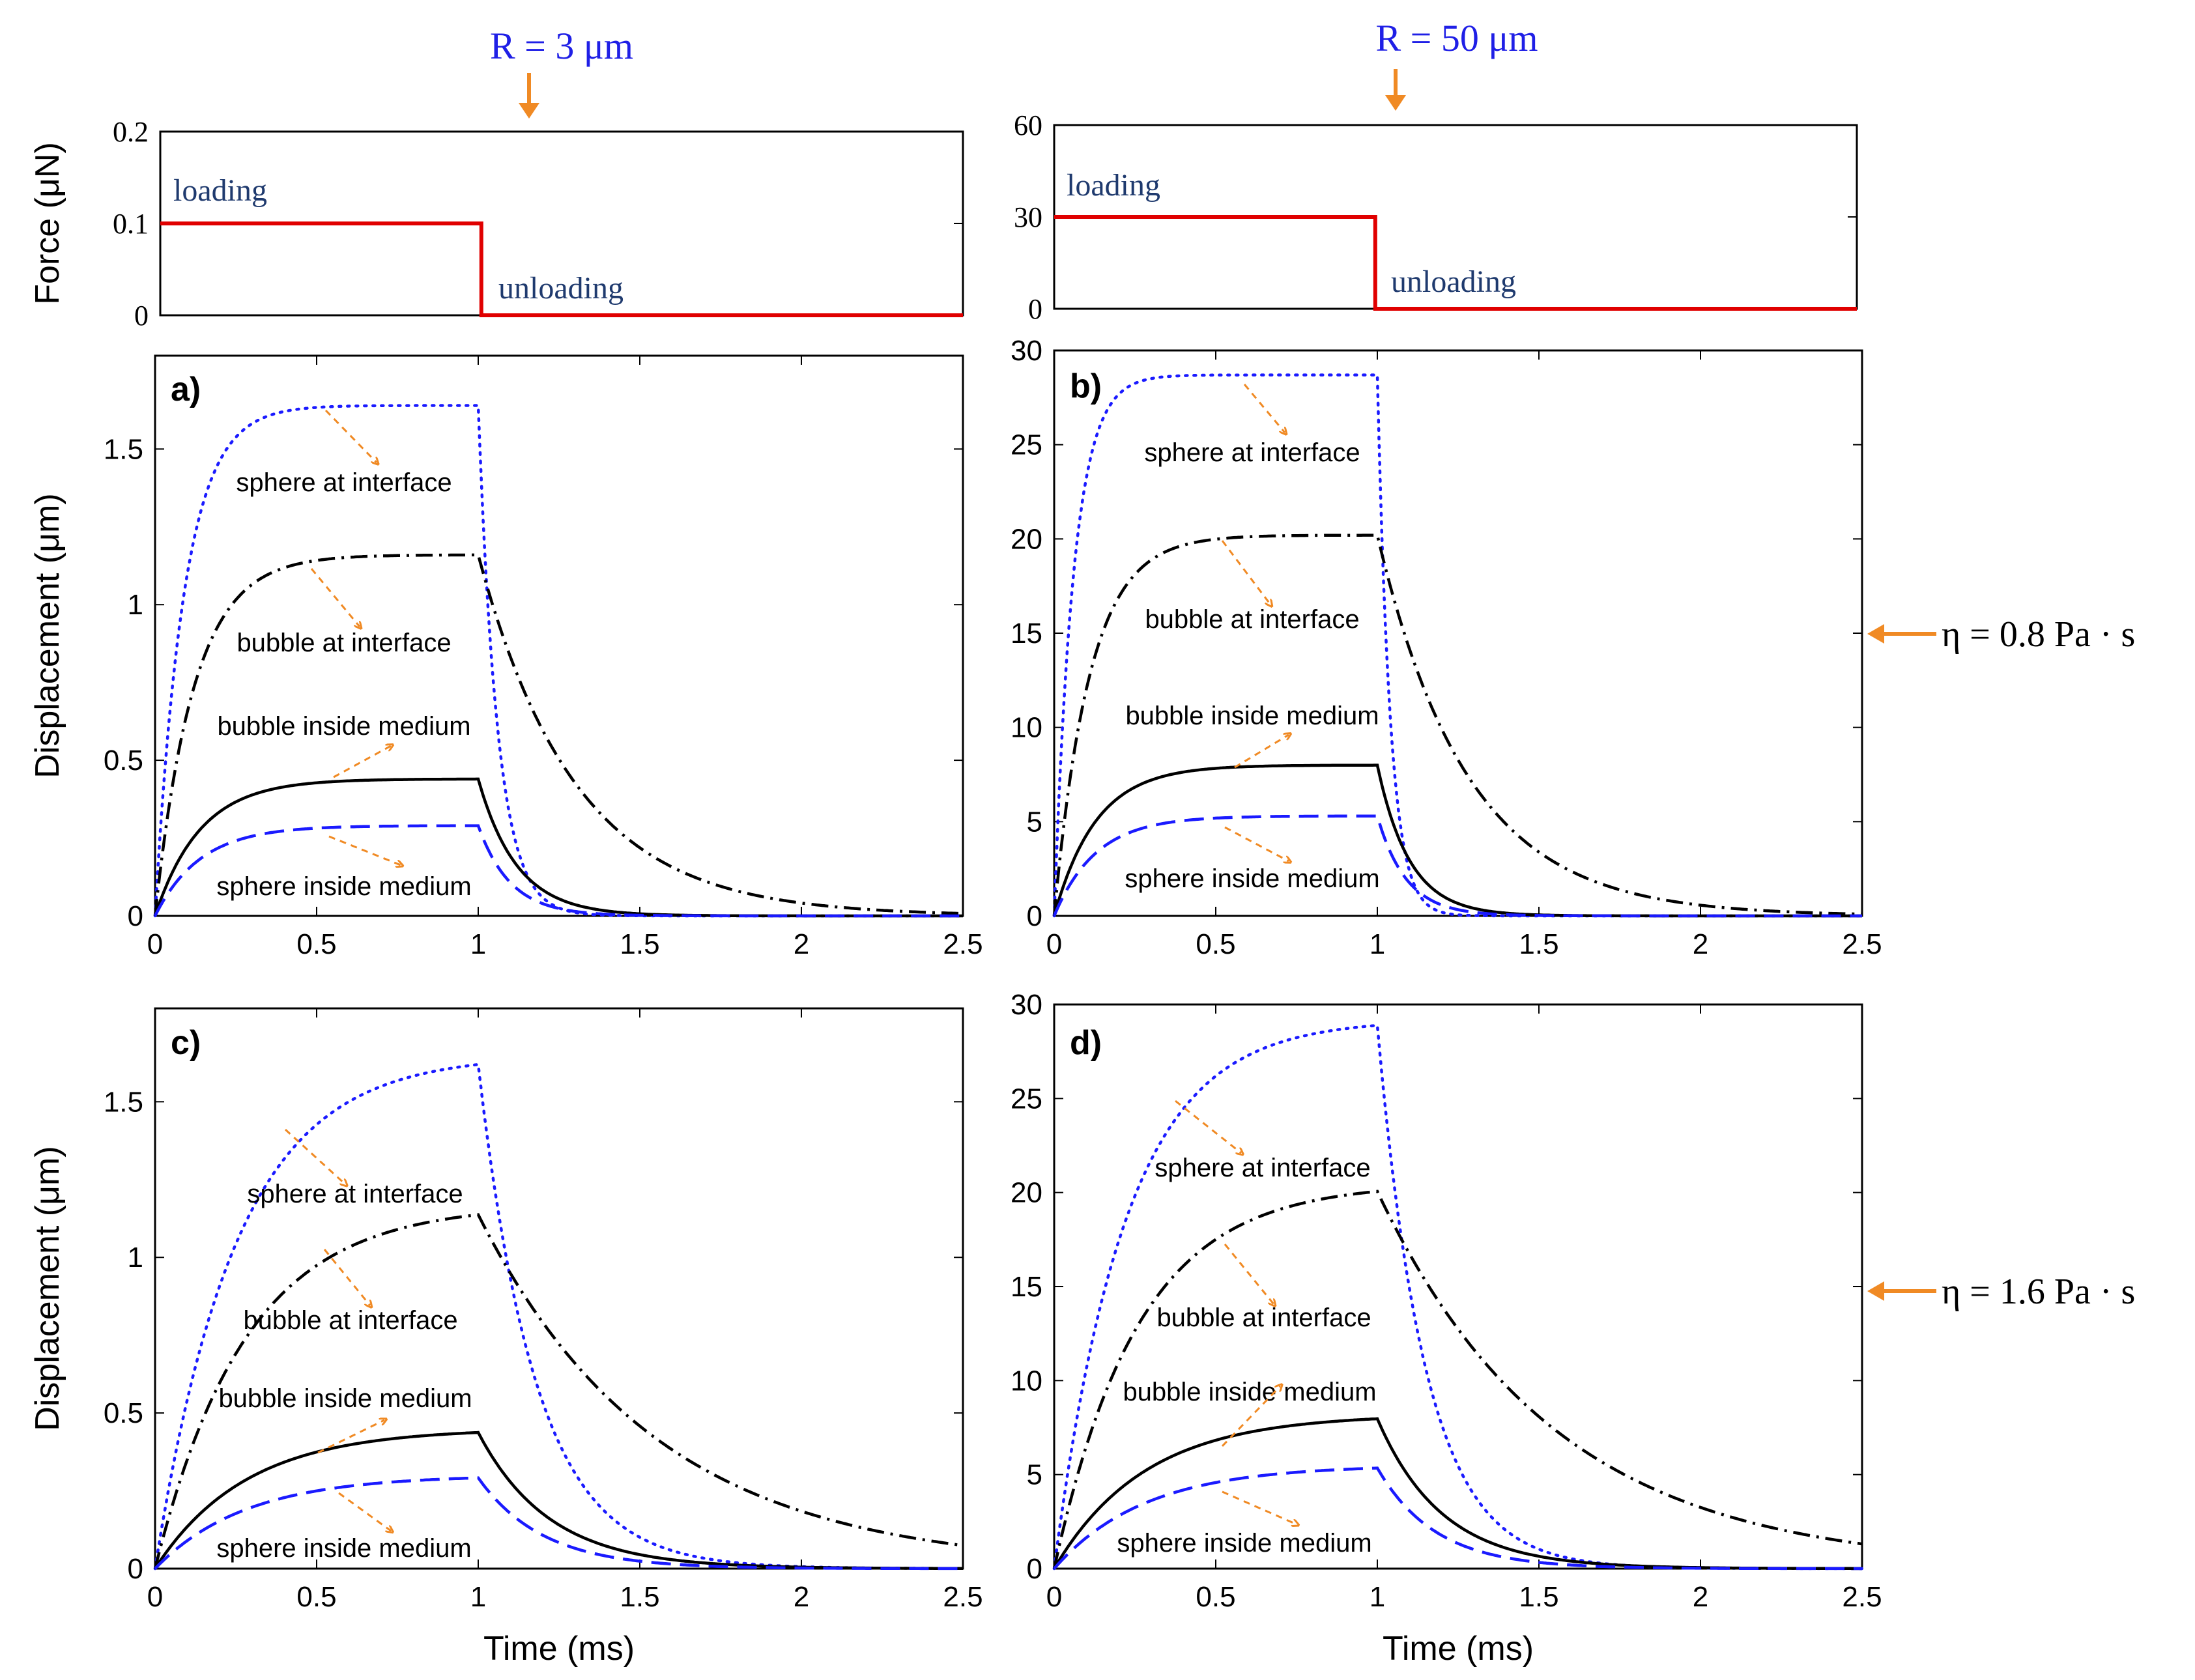 The width and height of the screenshot is (2195, 1680). I want to click on panel-a-series, so click(559, 661).